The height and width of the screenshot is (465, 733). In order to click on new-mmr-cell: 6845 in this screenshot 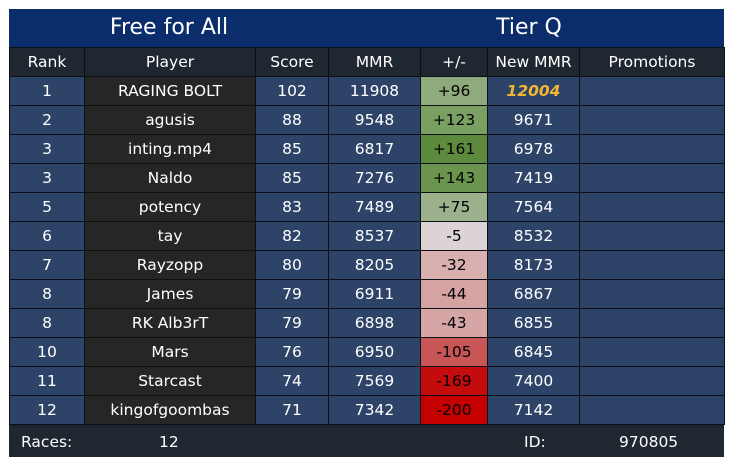, I will do `click(533, 352)`.